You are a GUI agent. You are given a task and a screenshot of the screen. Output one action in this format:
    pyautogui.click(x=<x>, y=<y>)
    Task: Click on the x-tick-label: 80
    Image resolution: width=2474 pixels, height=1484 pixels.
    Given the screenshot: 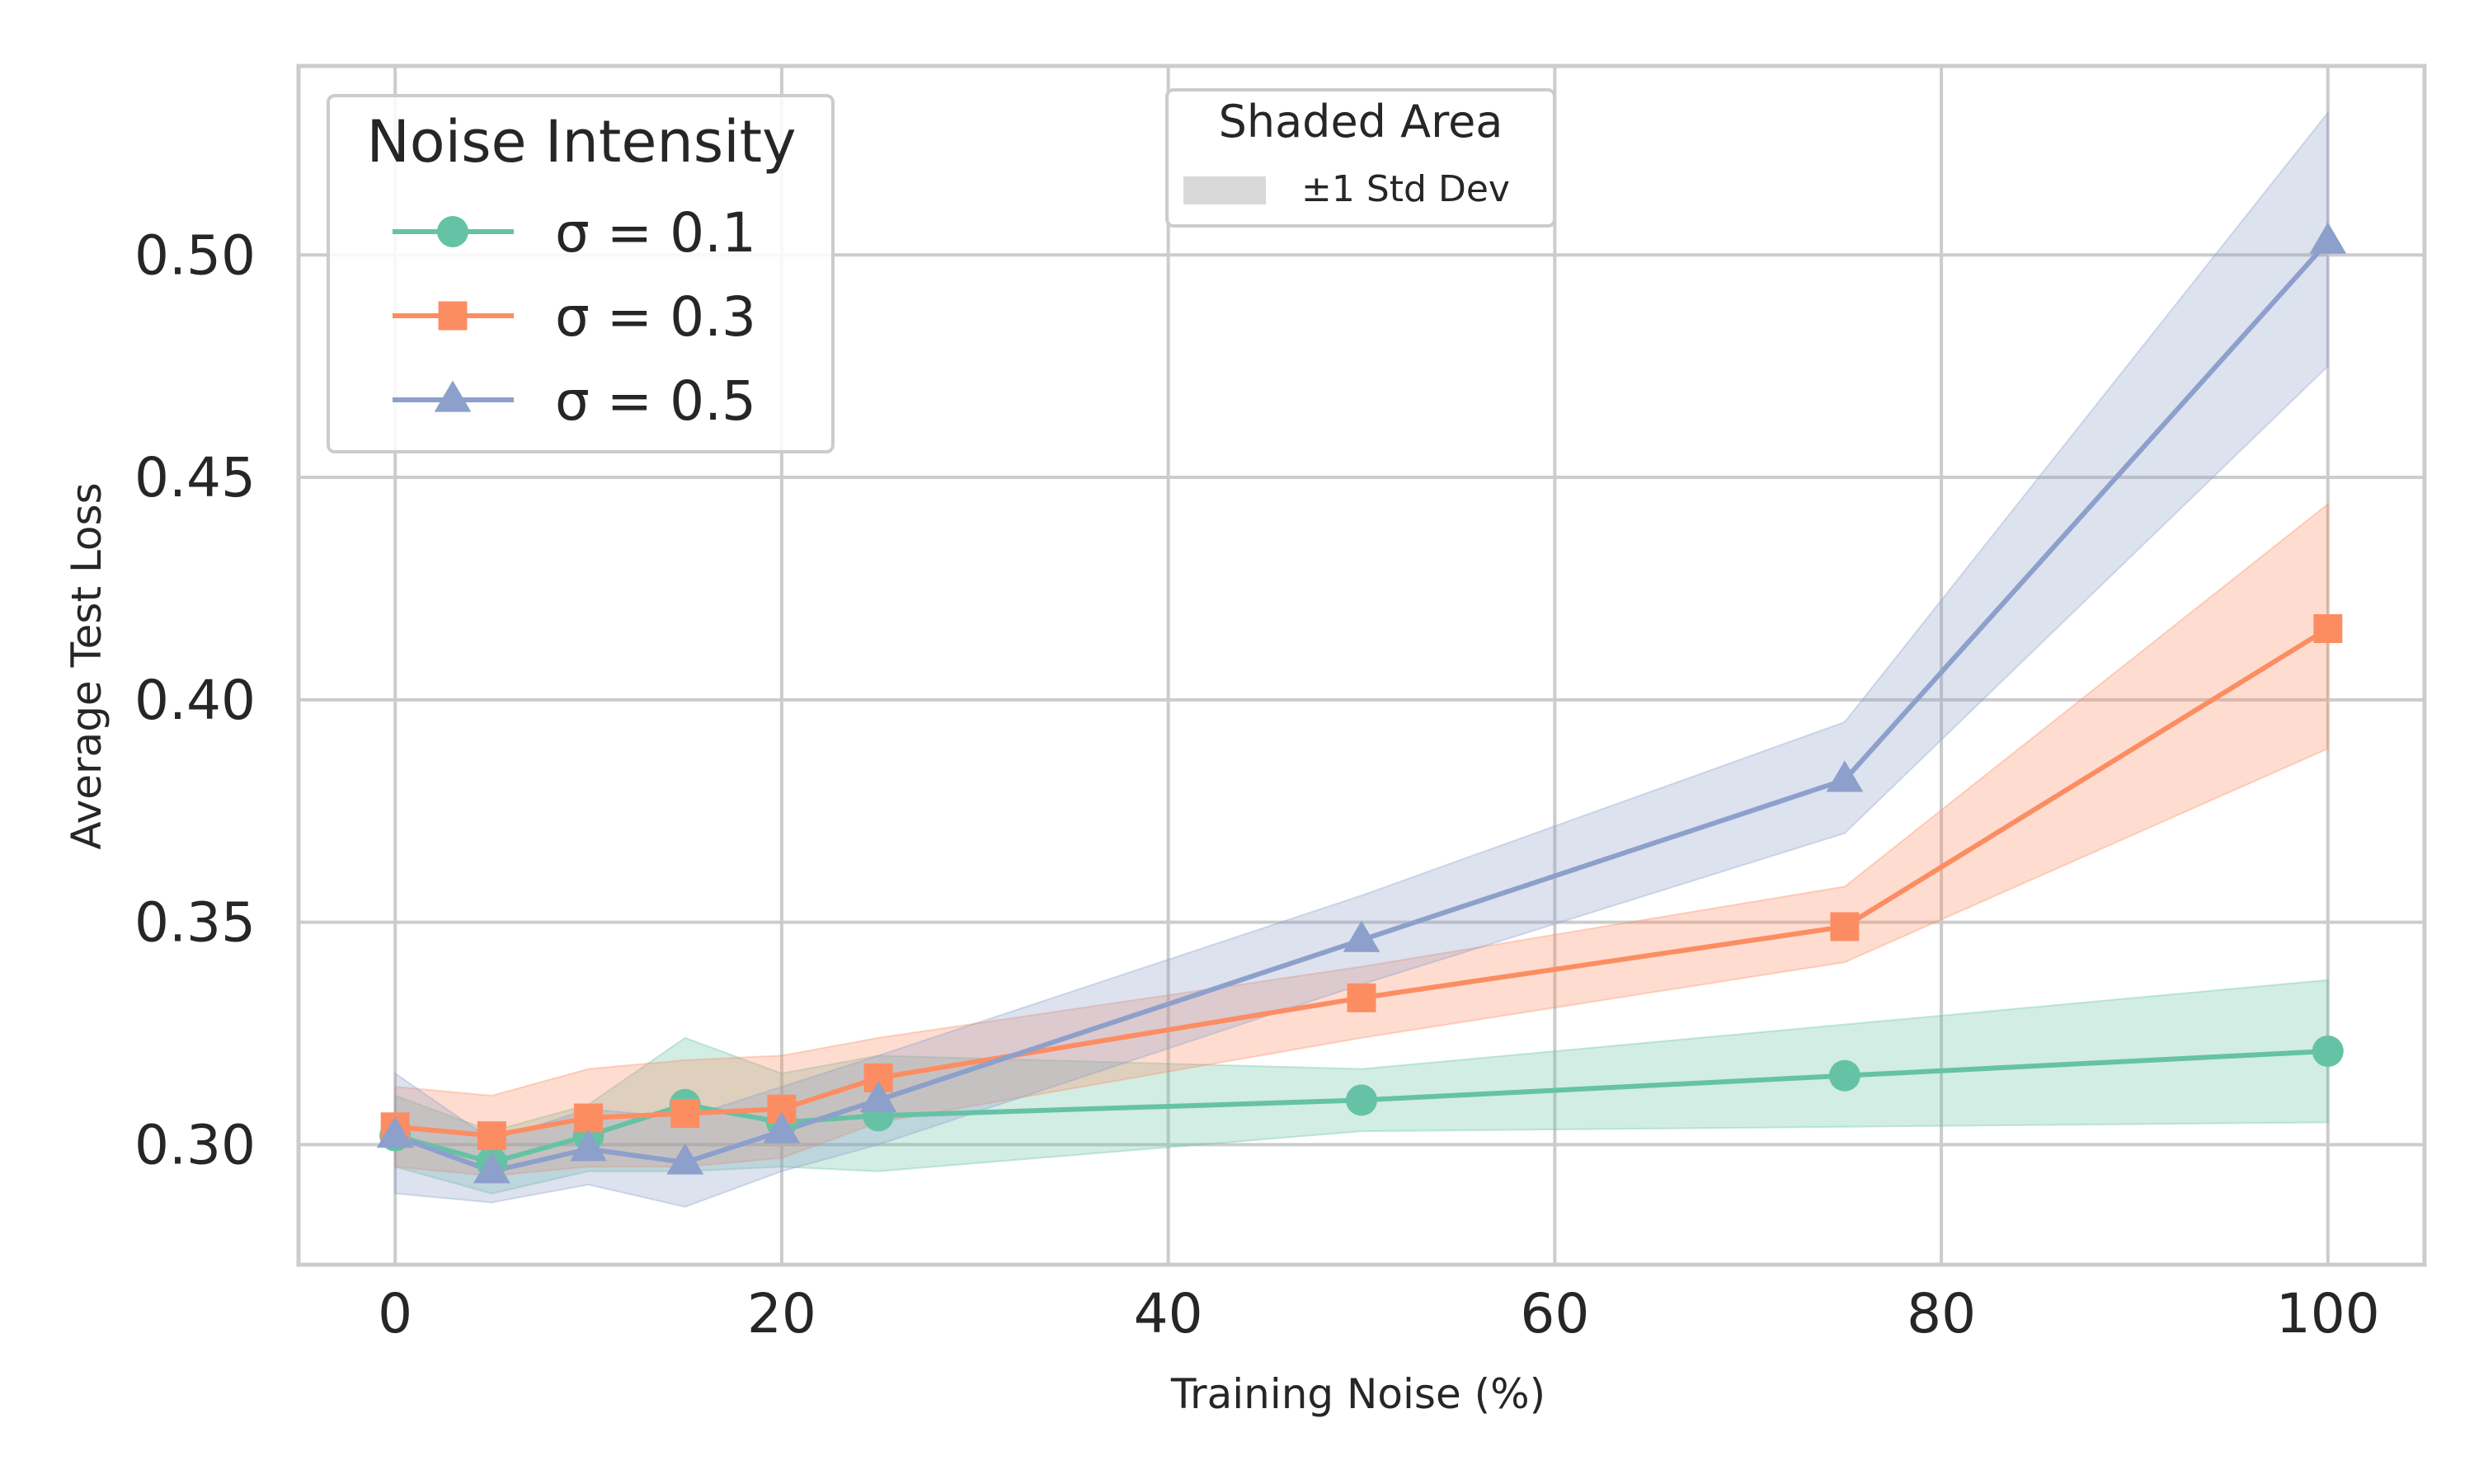 What is the action you would take?
    pyautogui.click(x=1941, y=1313)
    